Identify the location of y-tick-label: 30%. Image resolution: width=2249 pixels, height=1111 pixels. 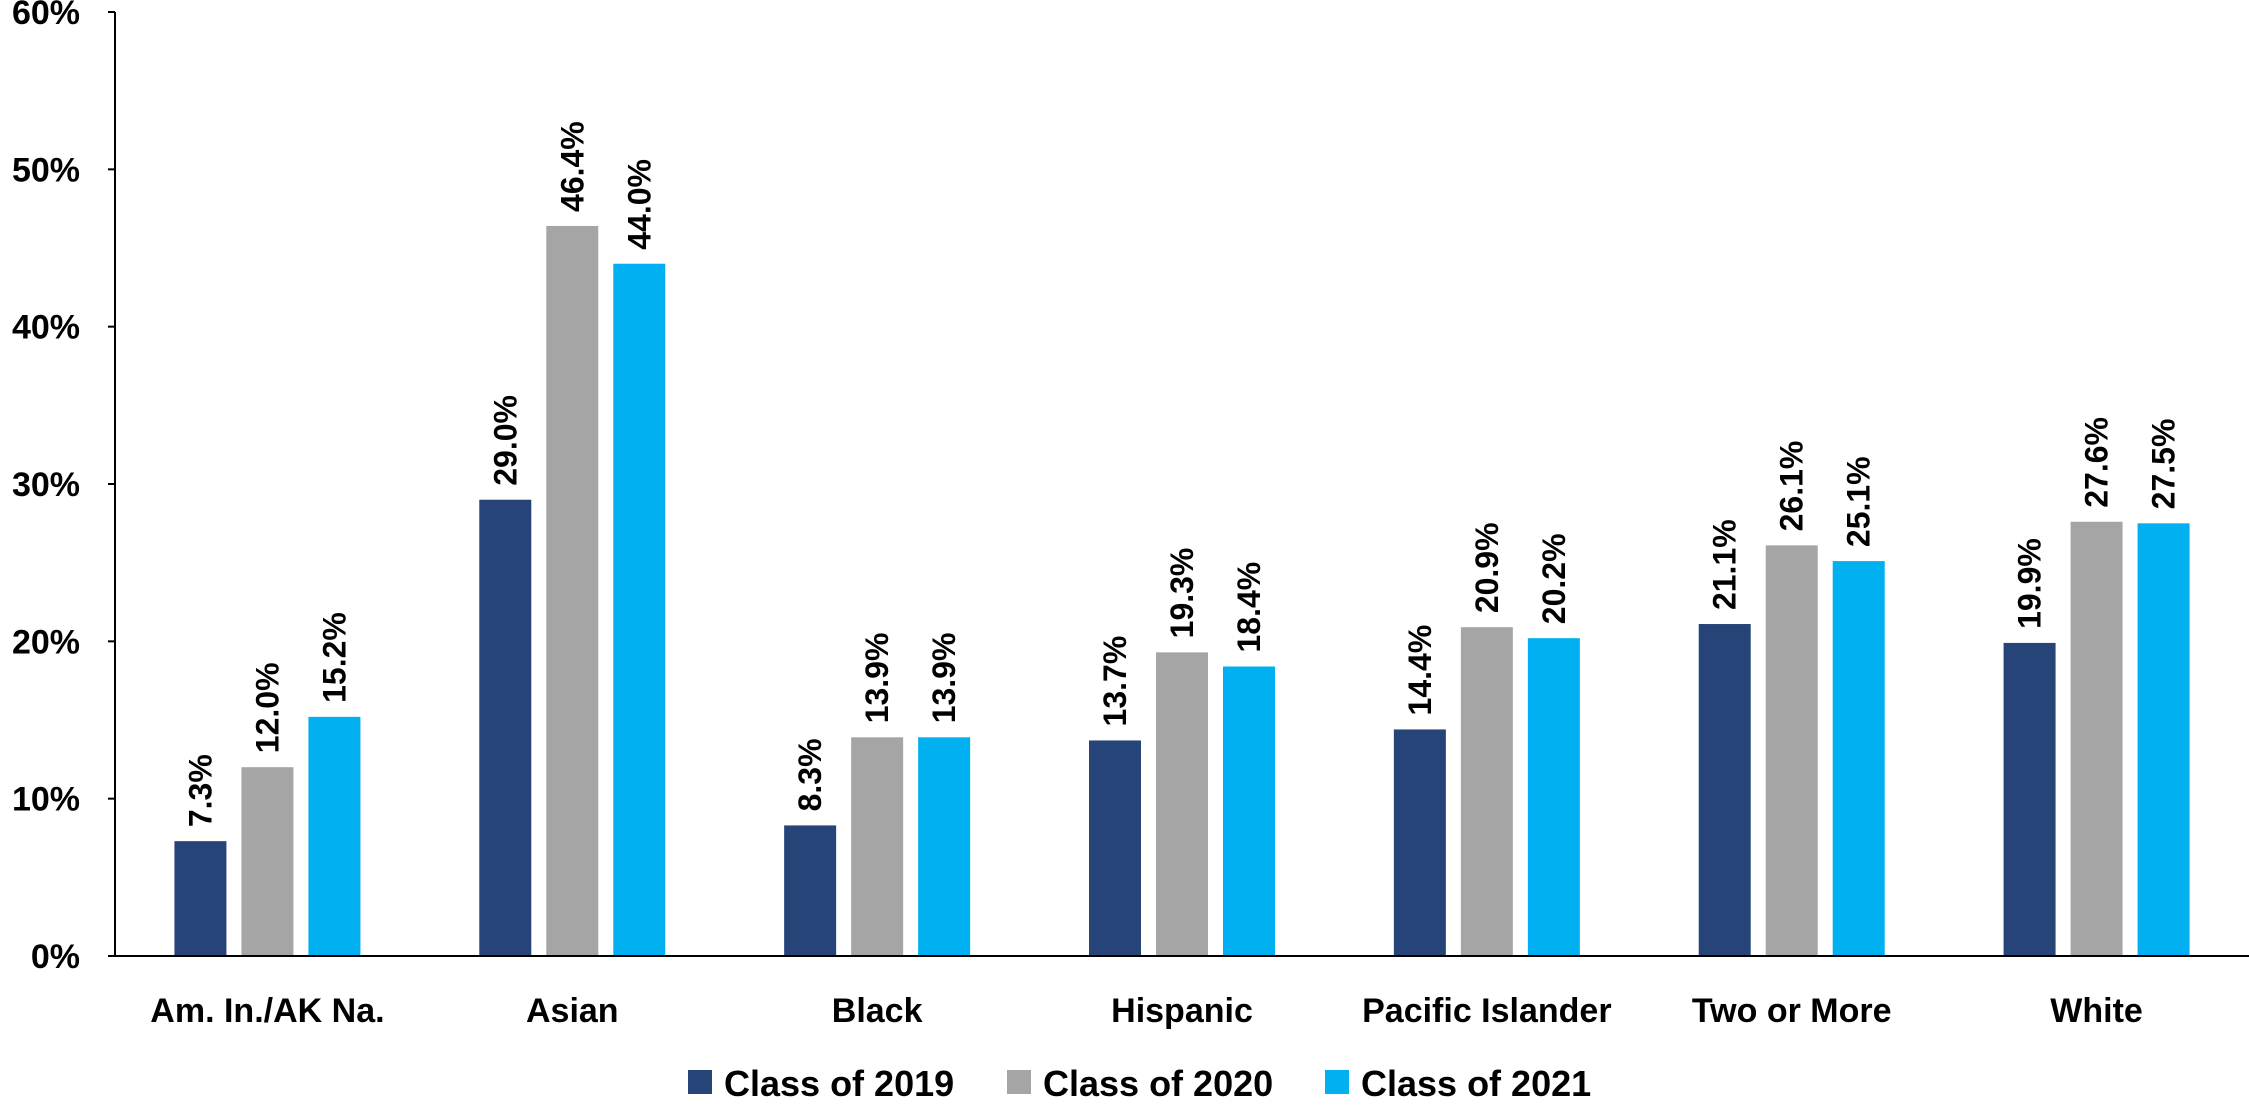
(46, 485).